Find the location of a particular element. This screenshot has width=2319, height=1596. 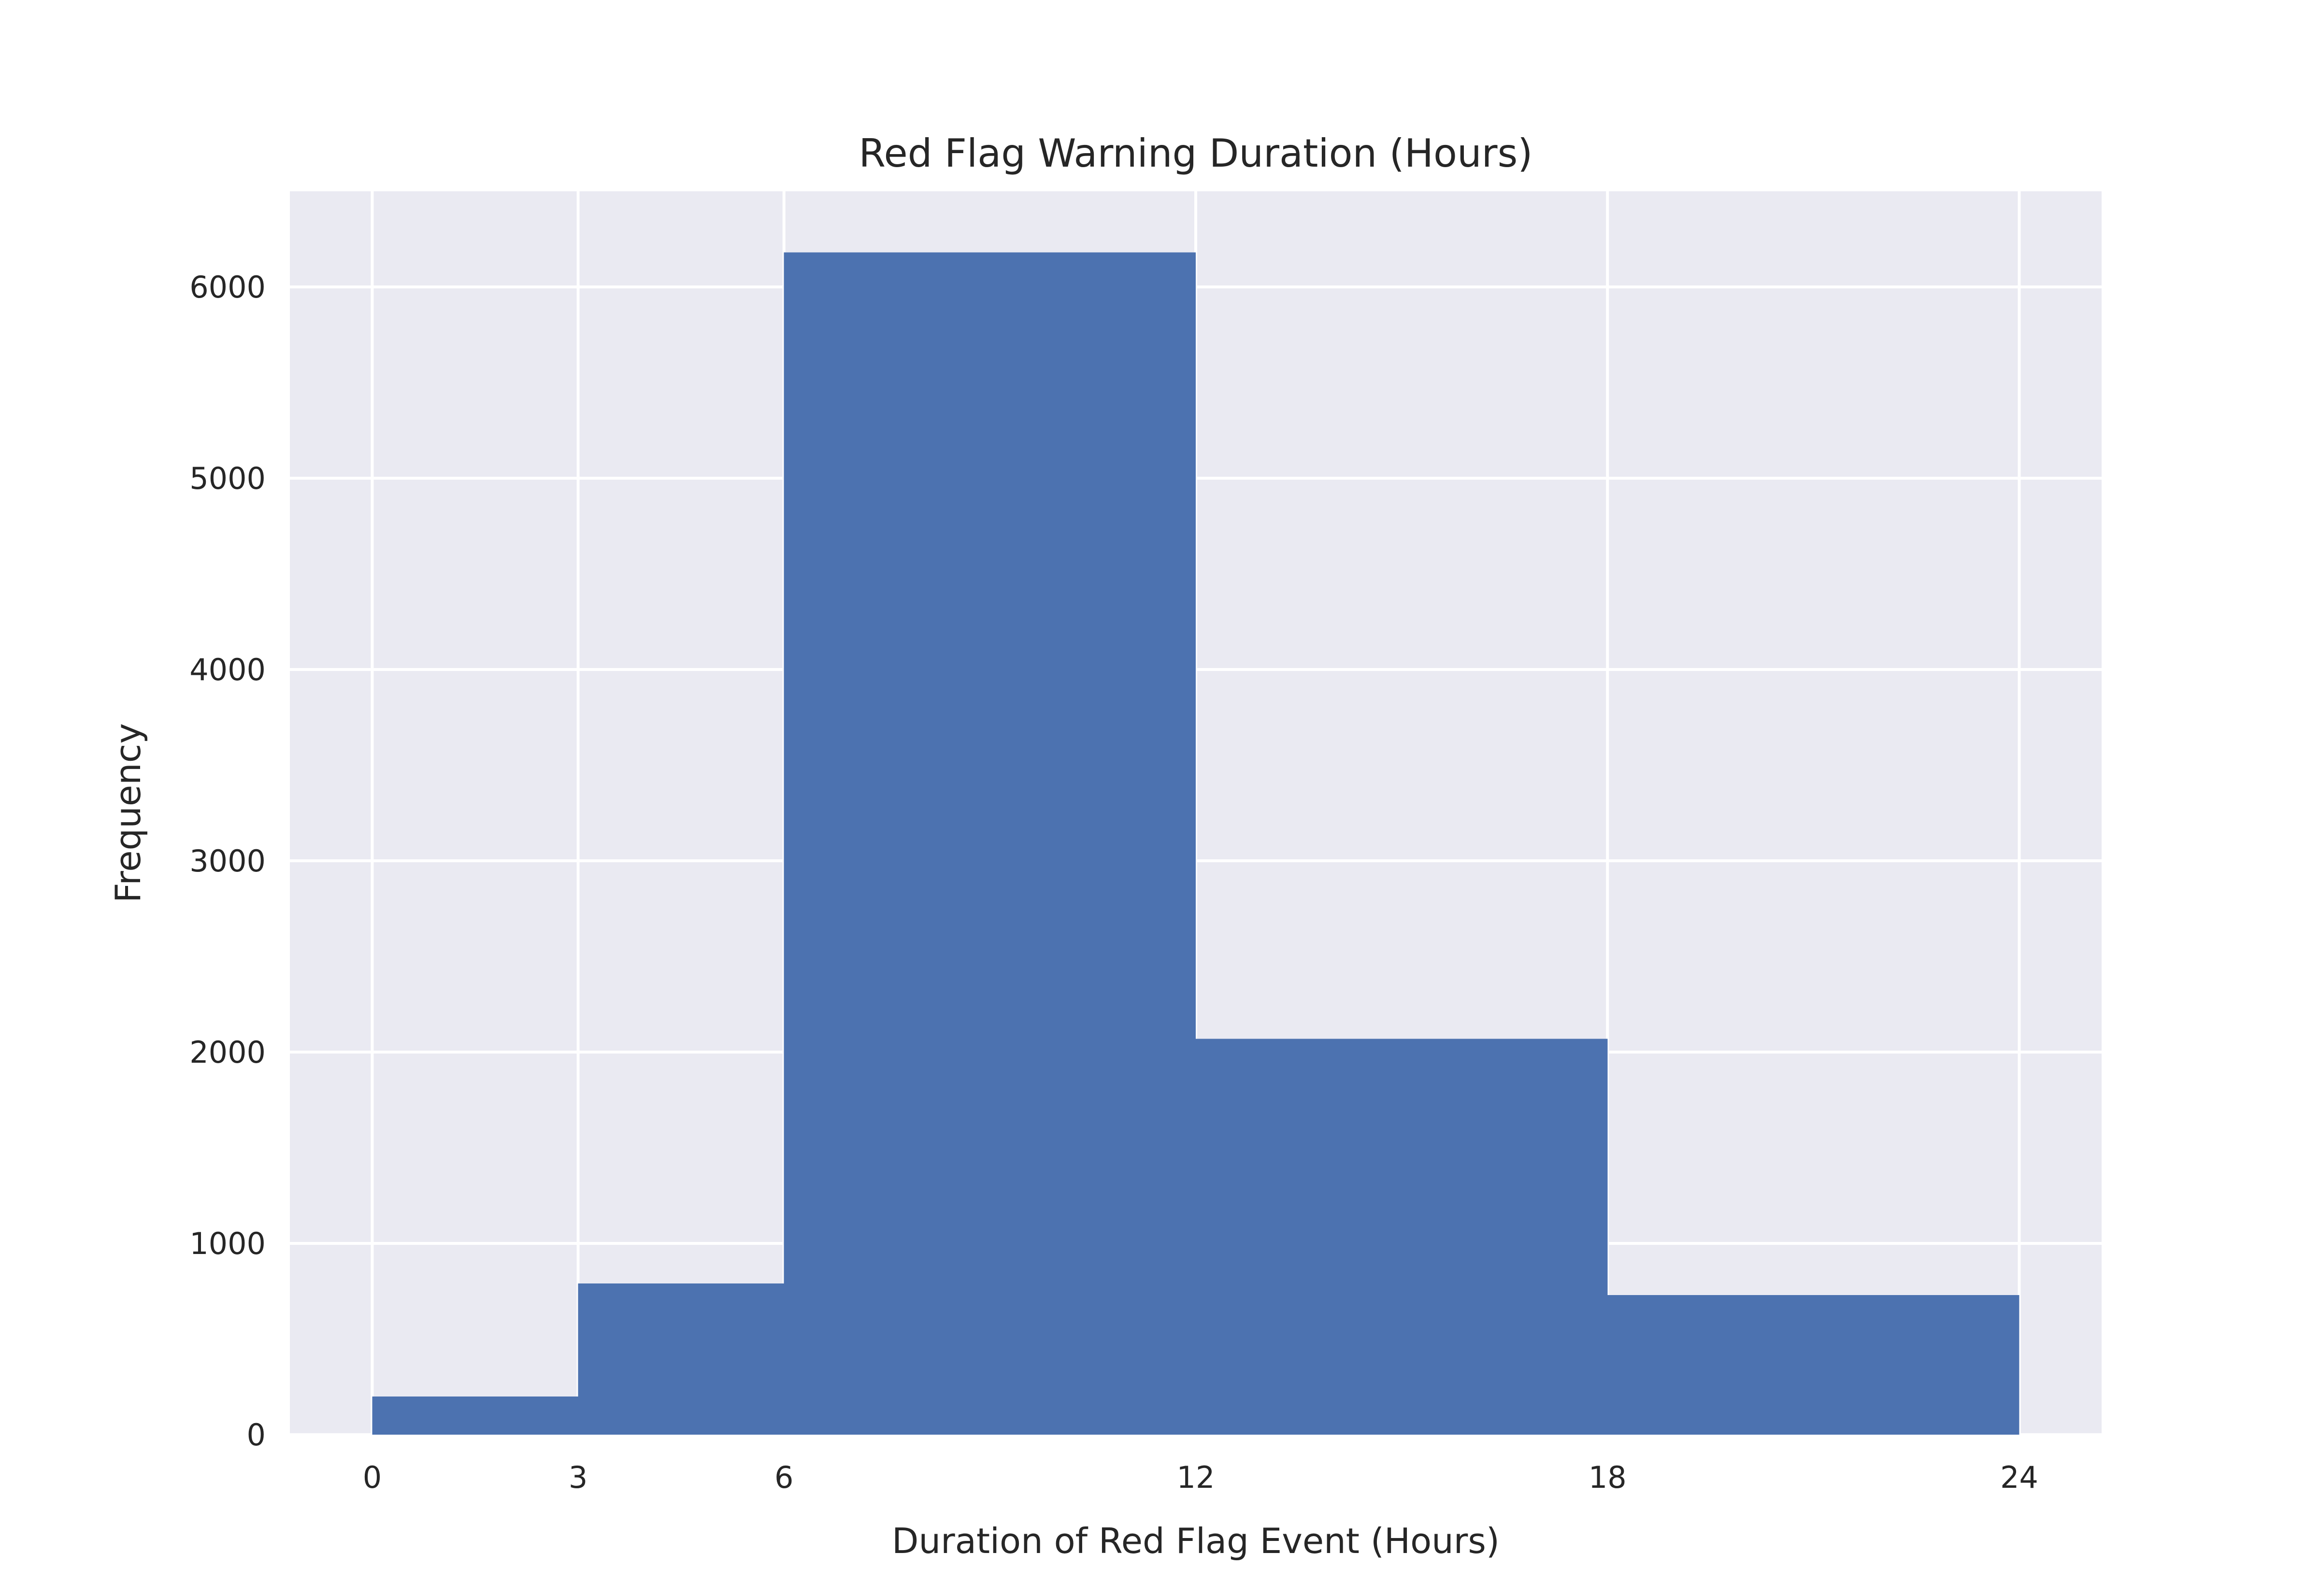

y-tick-label: 6000 is located at coordinates (227, 287).